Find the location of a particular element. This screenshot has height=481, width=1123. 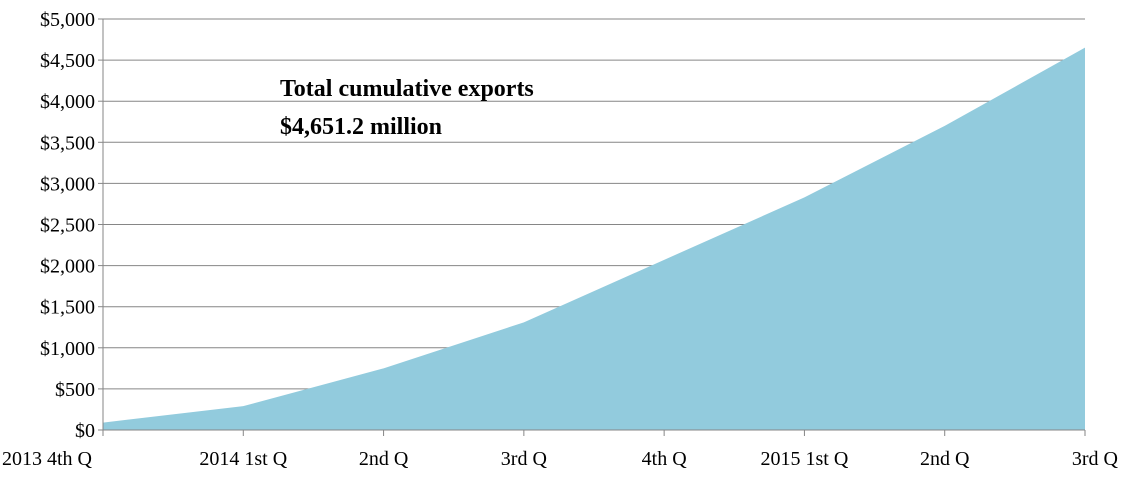

y-tick-label: $3,000 is located at coordinates (67, 184).